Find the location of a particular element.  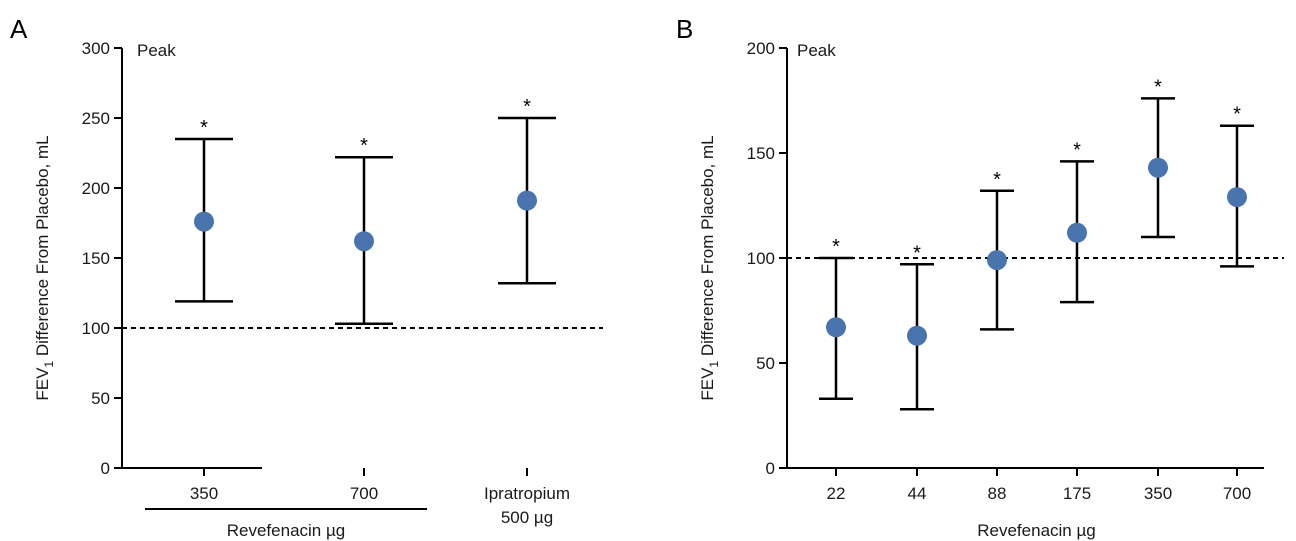

panel-b-y-tick-label: 200 is located at coordinates (761, 48).